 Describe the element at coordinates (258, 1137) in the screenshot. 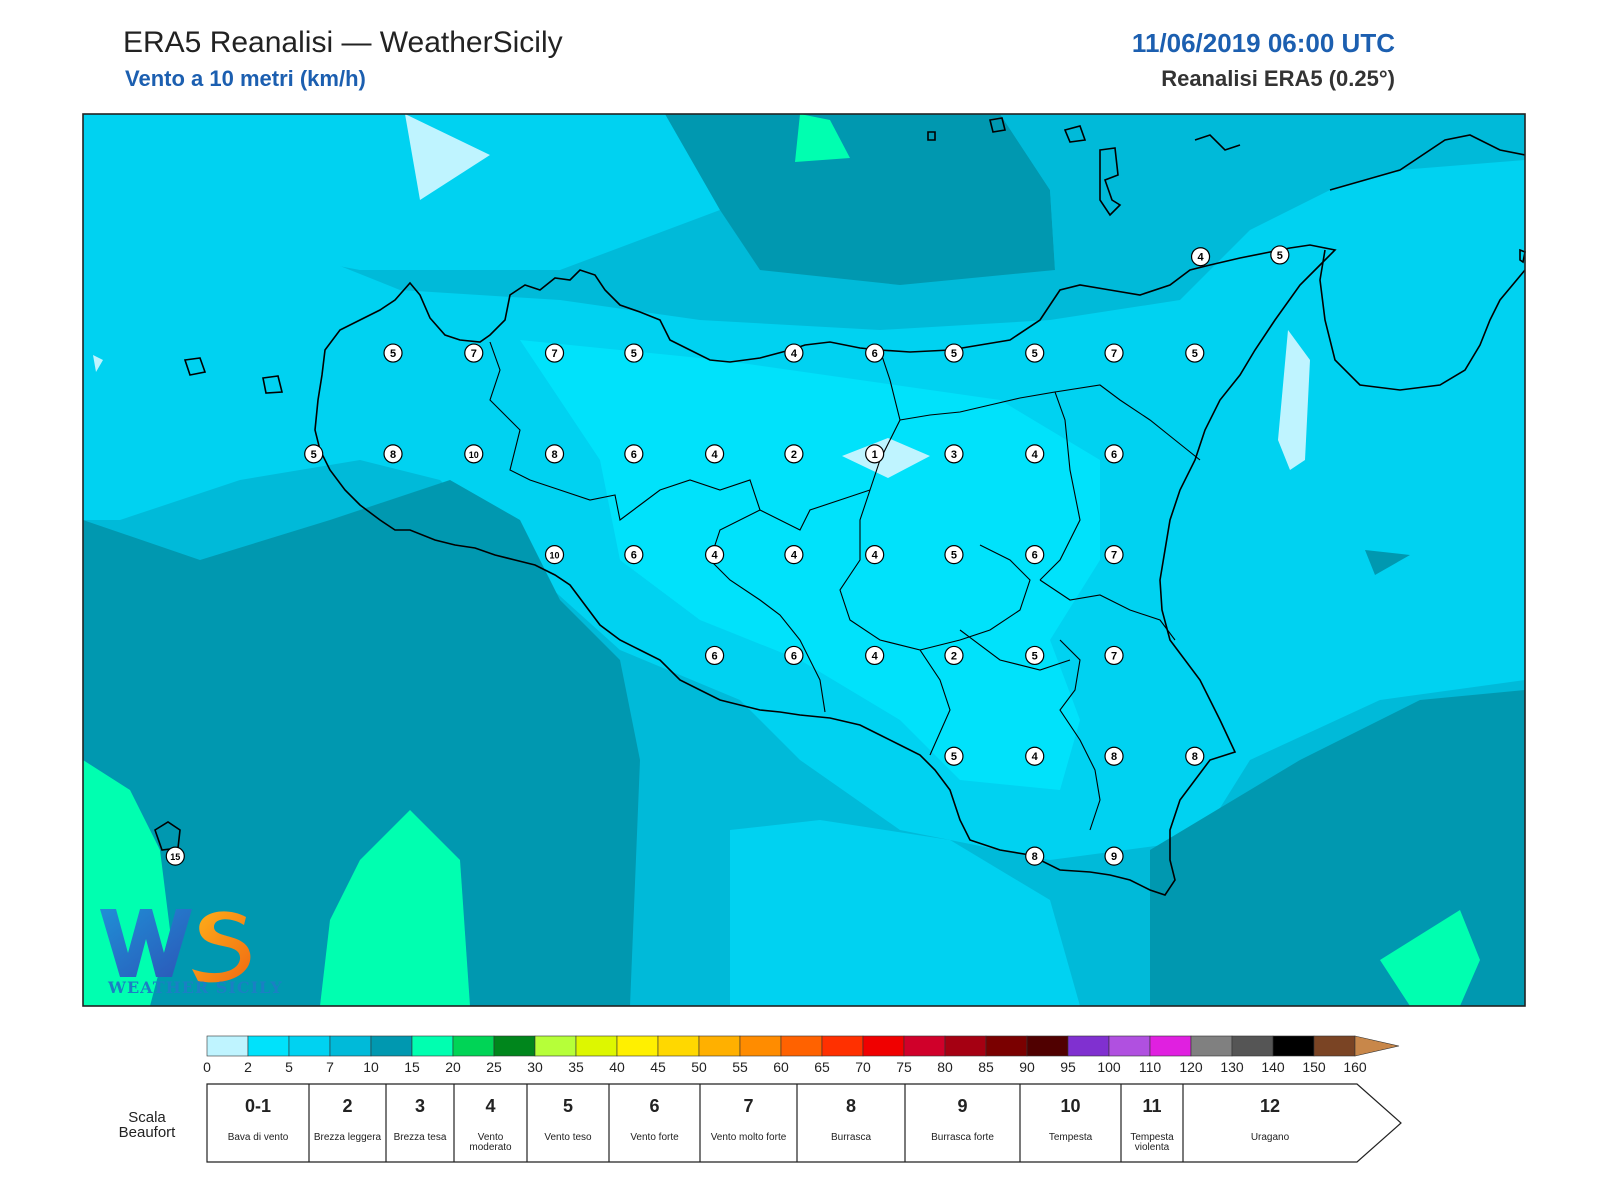

I see `beaufort-description: Bava di vento` at that location.